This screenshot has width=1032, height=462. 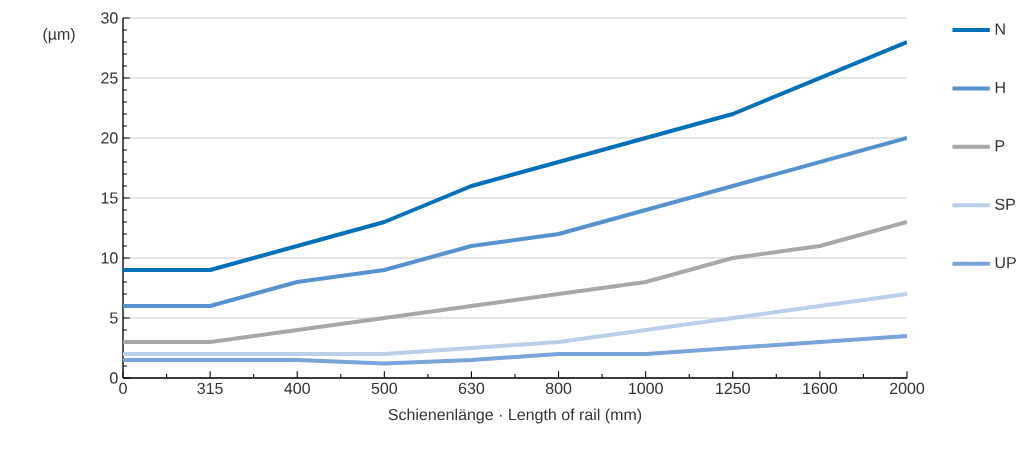 I want to click on y-tick-label: 30, so click(x=109, y=18).